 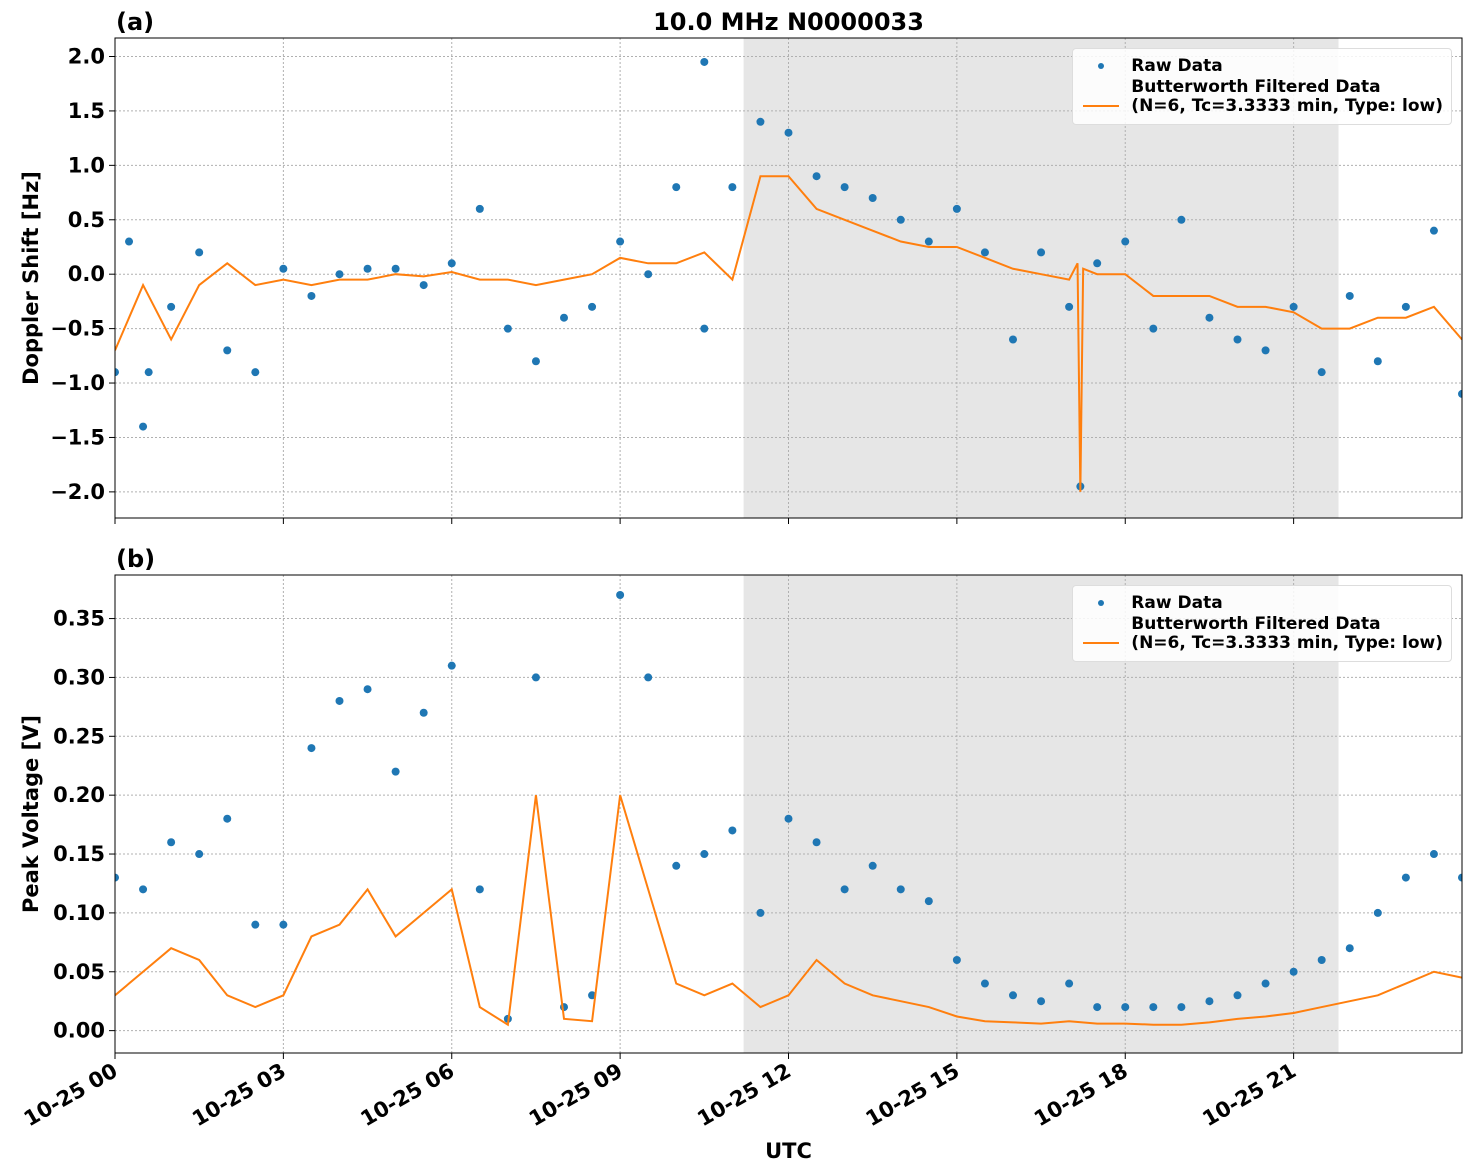 What do you see at coordinates (913, 1095) in the screenshot?
I see `x-tick-label: 10-25 15` at bounding box center [913, 1095].